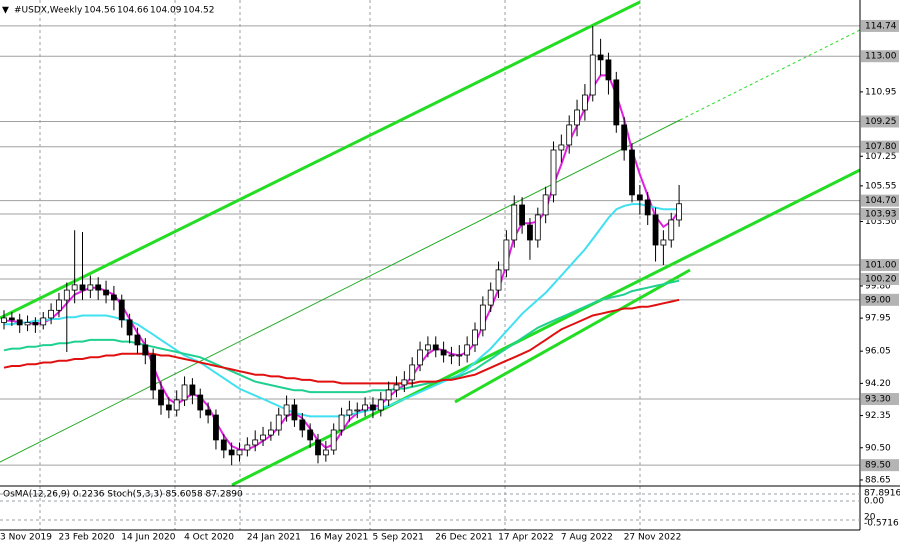 Image resolution: width=900 pixels, height=546 pixels. What do you see at coordinates (881, 186) in the screenshot?
I see `y-tick-label: 105.55` at bounding box center [881, 186].